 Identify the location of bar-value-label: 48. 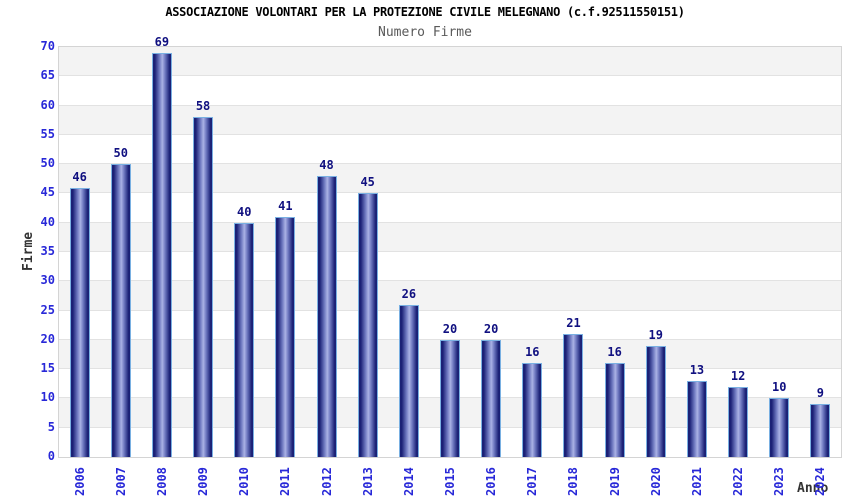
(326, 164).